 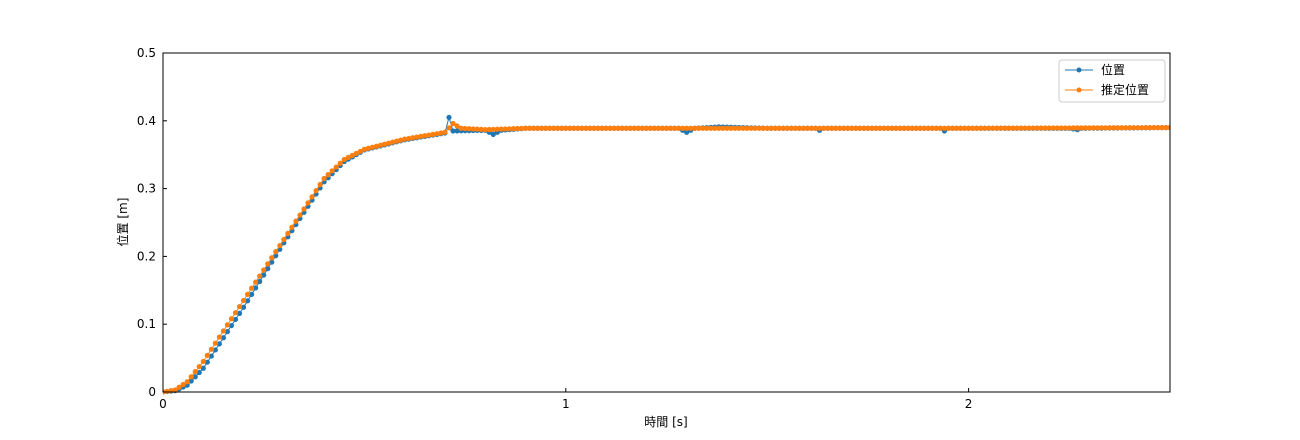 I want to click on legend: 位置 推定位置, so click(x=1112, y=81).